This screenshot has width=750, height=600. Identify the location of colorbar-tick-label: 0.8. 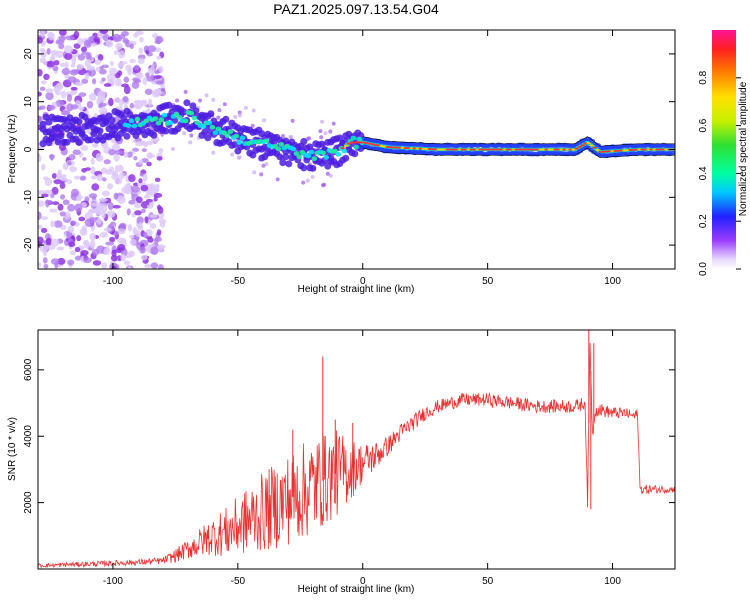
(703, 77).